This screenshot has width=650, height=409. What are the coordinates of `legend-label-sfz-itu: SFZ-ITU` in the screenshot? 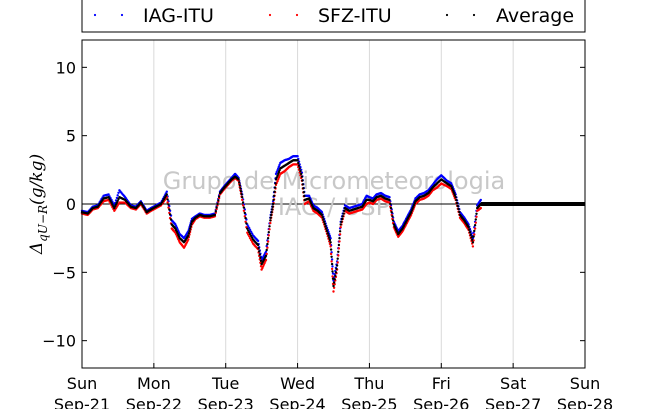 It's located at (355, 16).